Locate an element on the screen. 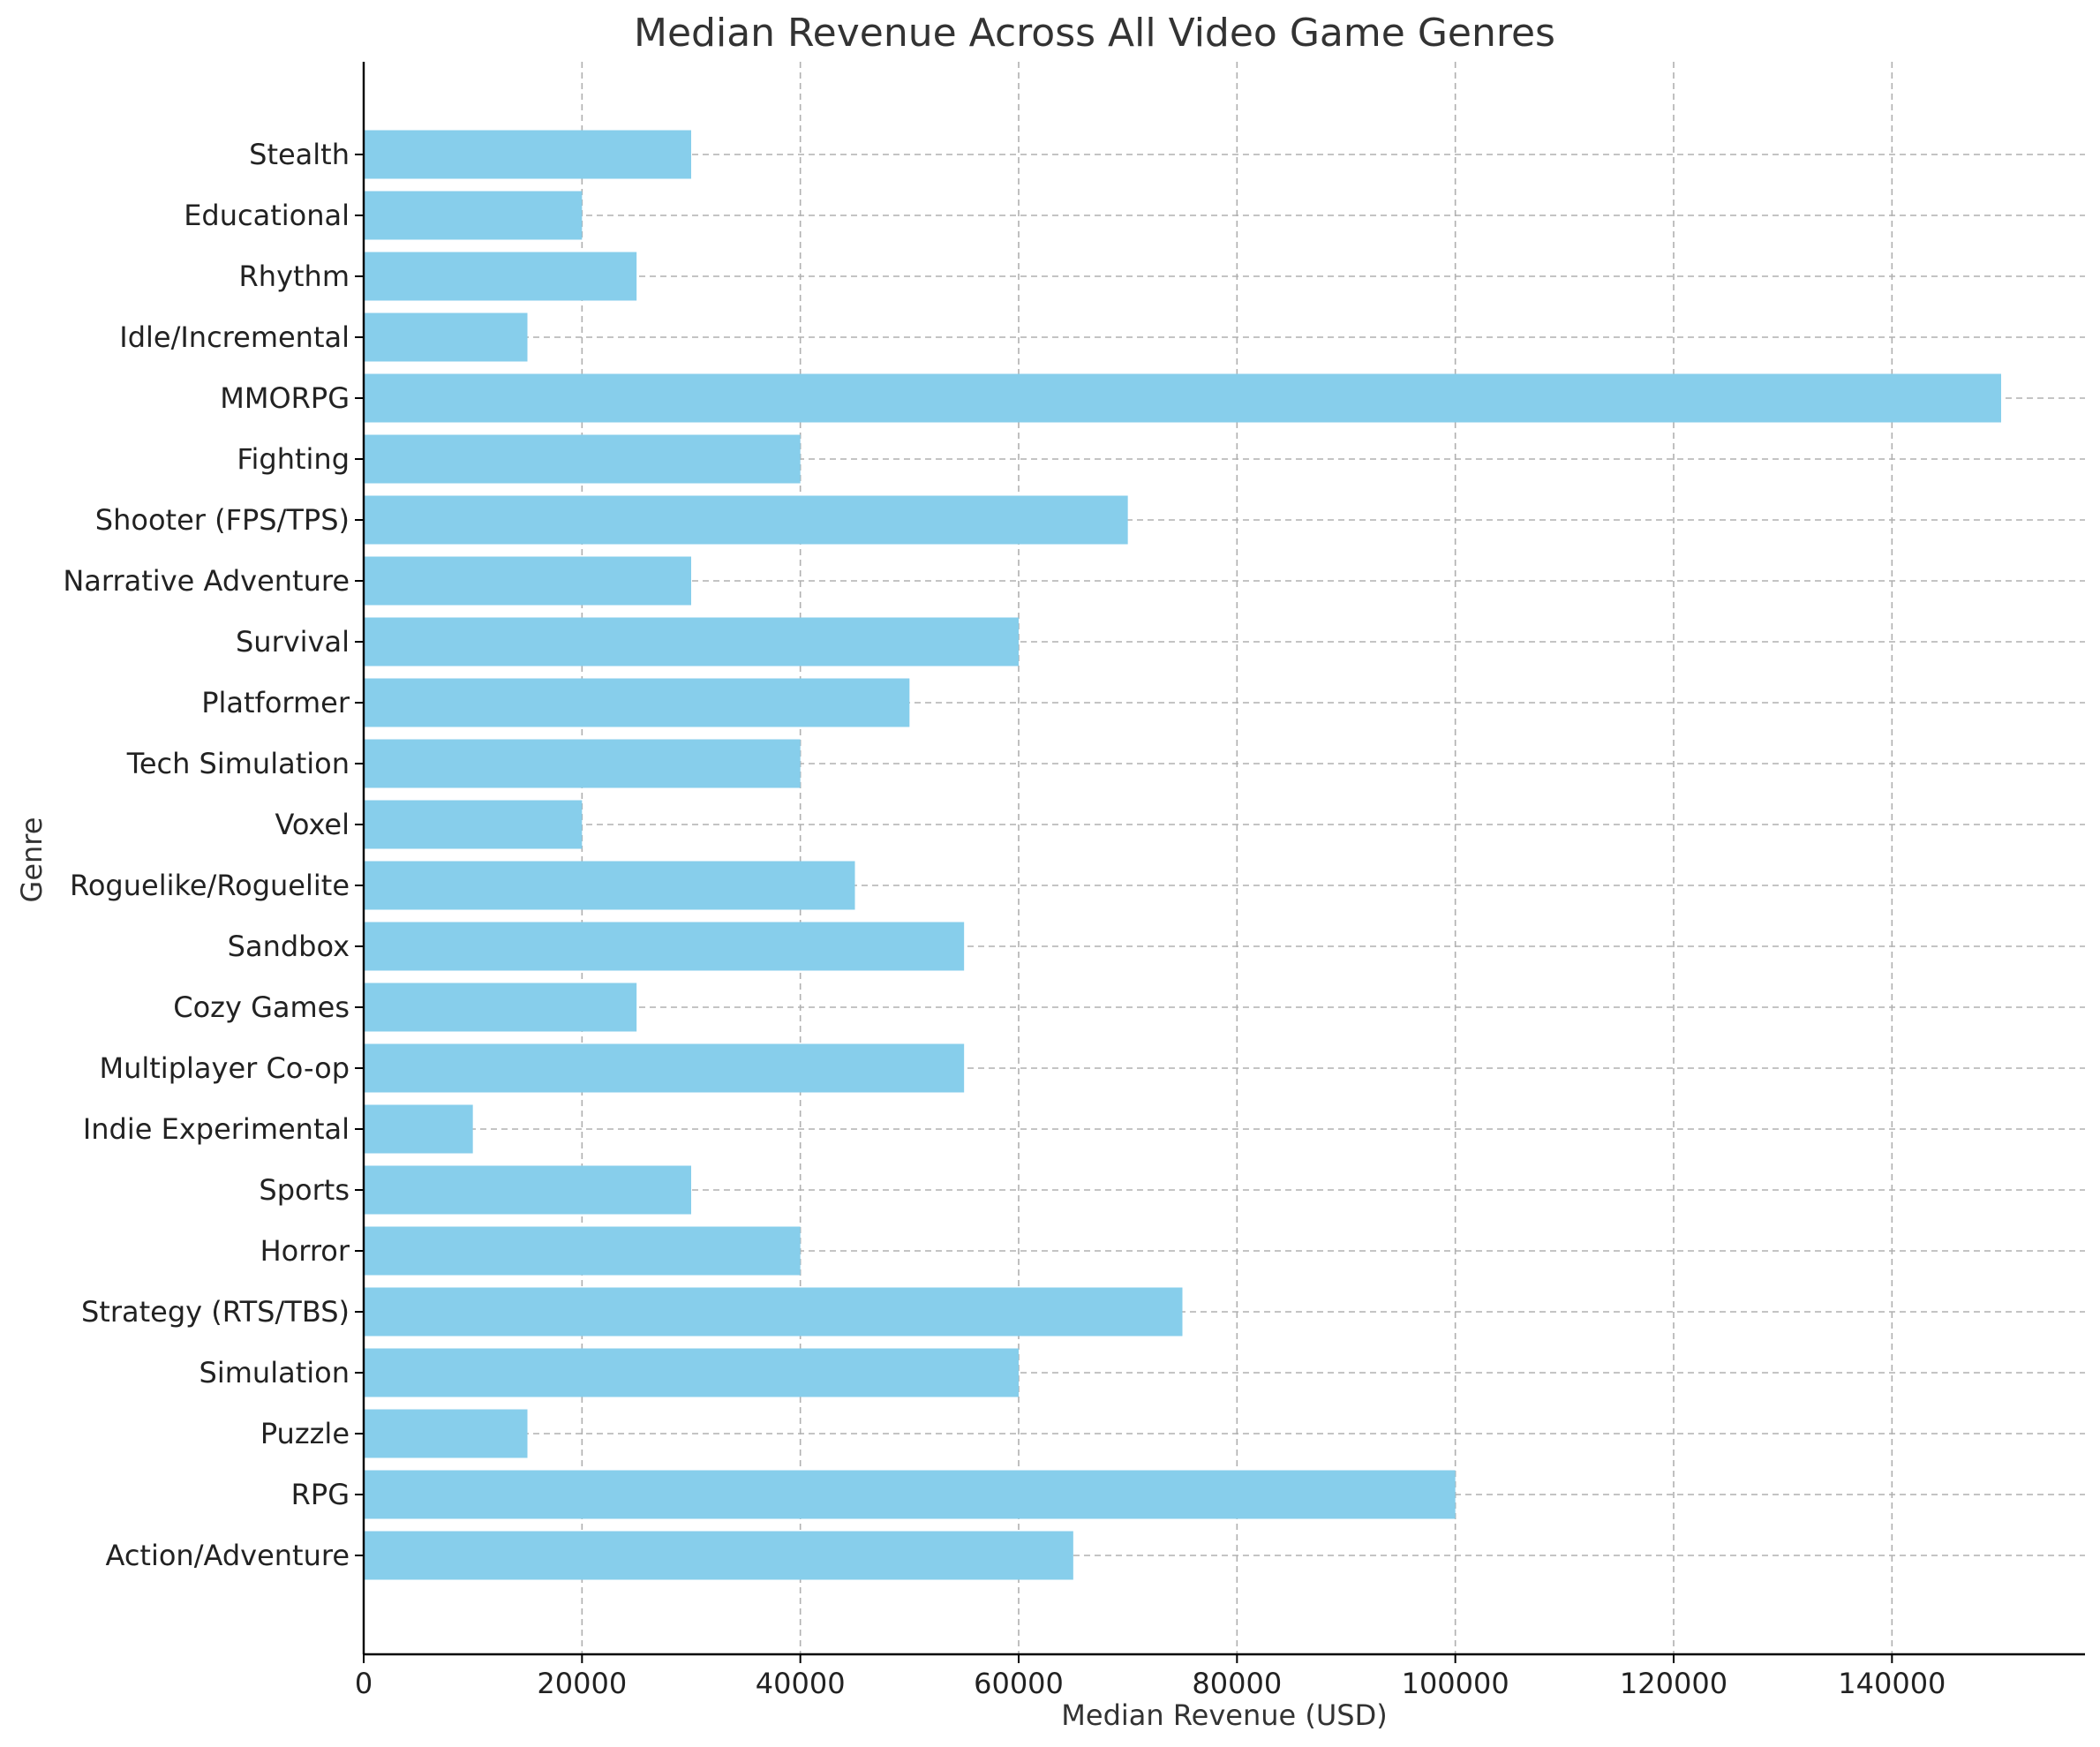 This screenshot has height=1747, width=2100. y-tick-label: Roguelike/Roguelite is located at coordinates (210, 885).